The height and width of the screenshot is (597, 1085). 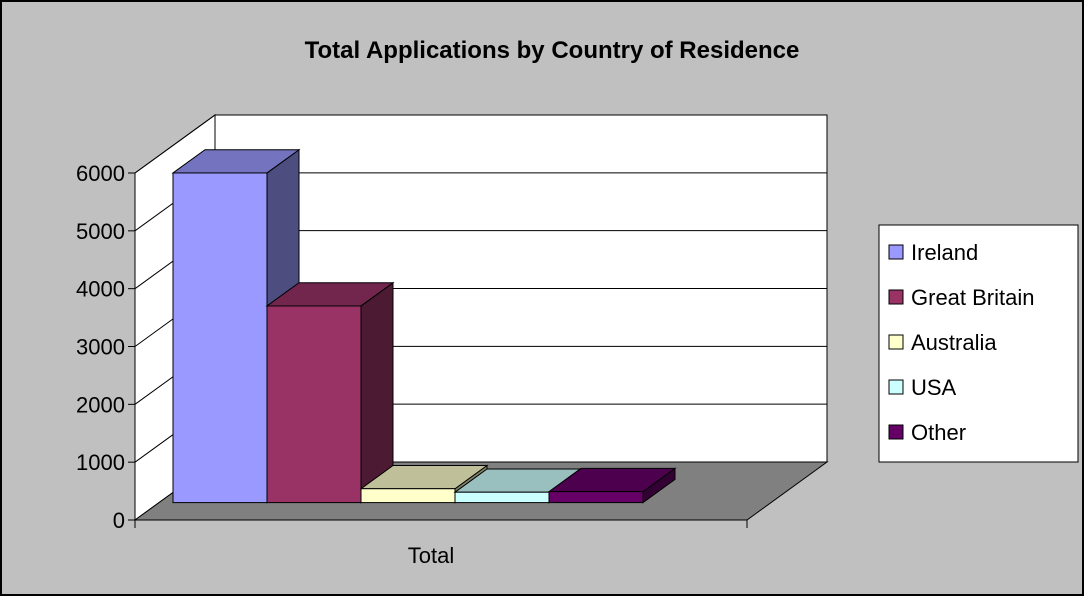 What do you see at coordinates (100, 173) in the screenshot?
I see `y-tick-label: 6000` at bounding box center [100, 173].